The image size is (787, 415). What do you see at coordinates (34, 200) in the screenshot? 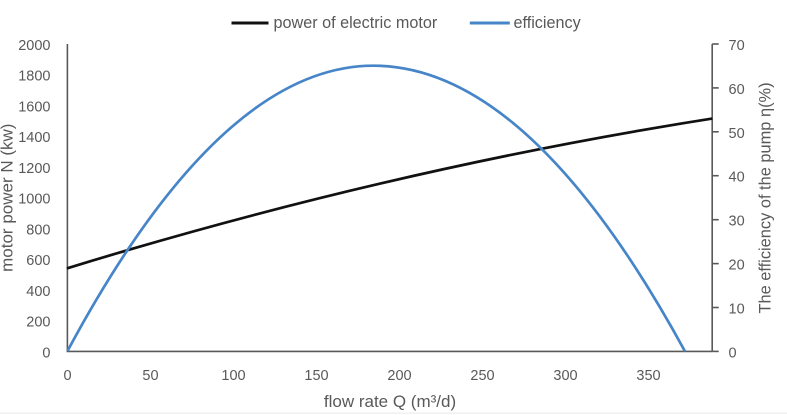
I see `svg-text: 1000` at bounding box center [34, 200].